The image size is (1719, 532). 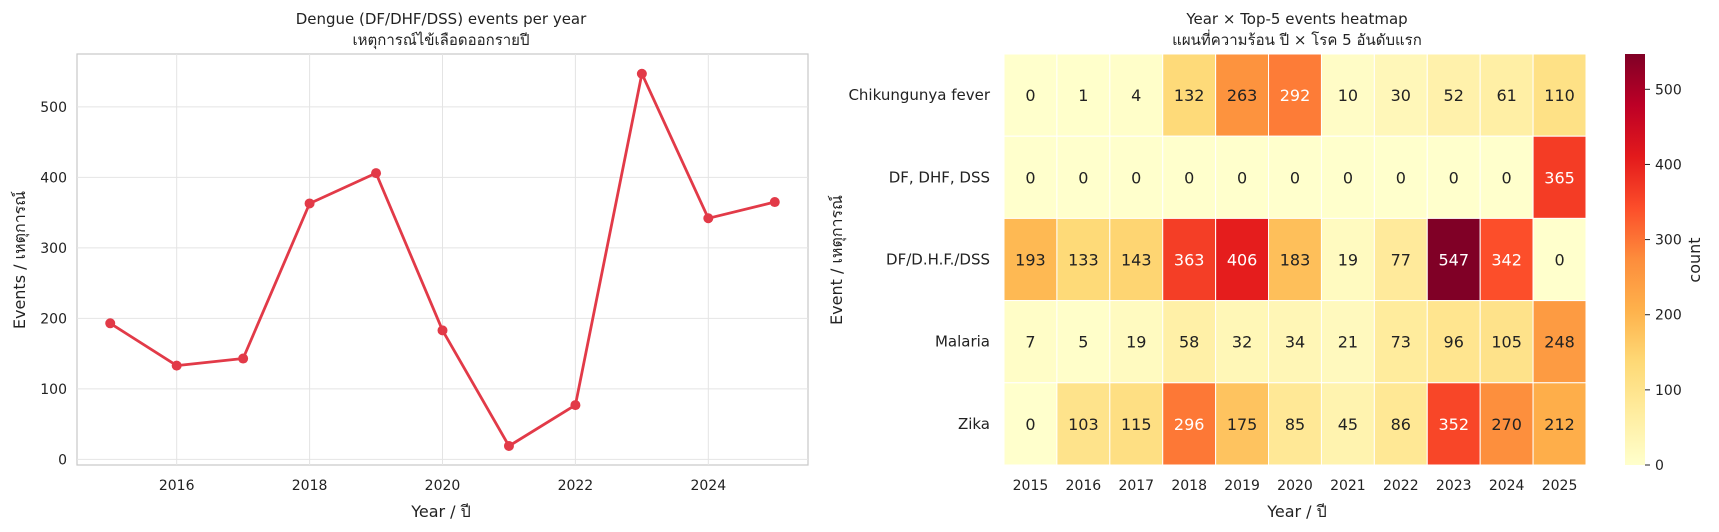 What do you see at coordinates (1296, 19) in the screenshot?
I see `heatmap-title: Year × Top-5 events heatmap` at bounding box center [1296, 19].